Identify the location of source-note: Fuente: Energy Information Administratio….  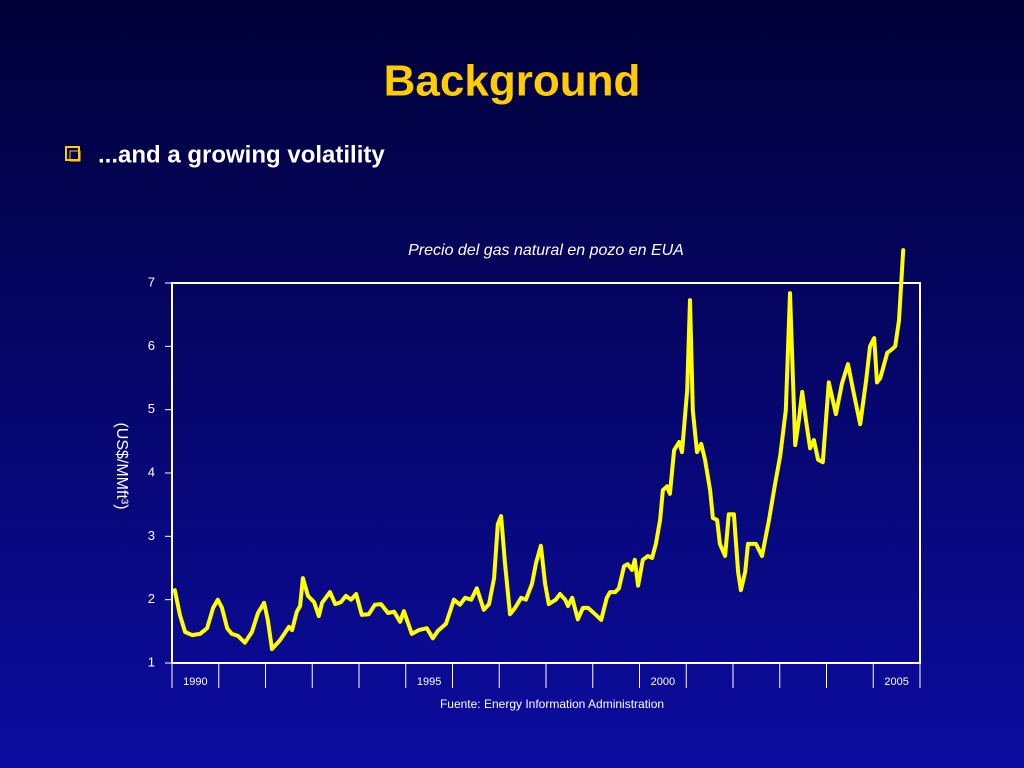
(552, 704).